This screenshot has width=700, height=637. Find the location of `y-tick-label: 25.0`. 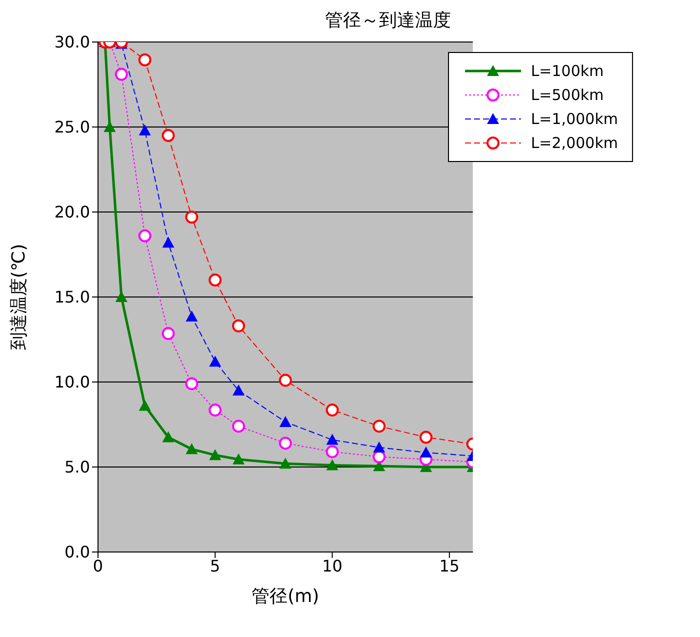

y-tick-label: 25.0 is located at coordinates (72, 127).